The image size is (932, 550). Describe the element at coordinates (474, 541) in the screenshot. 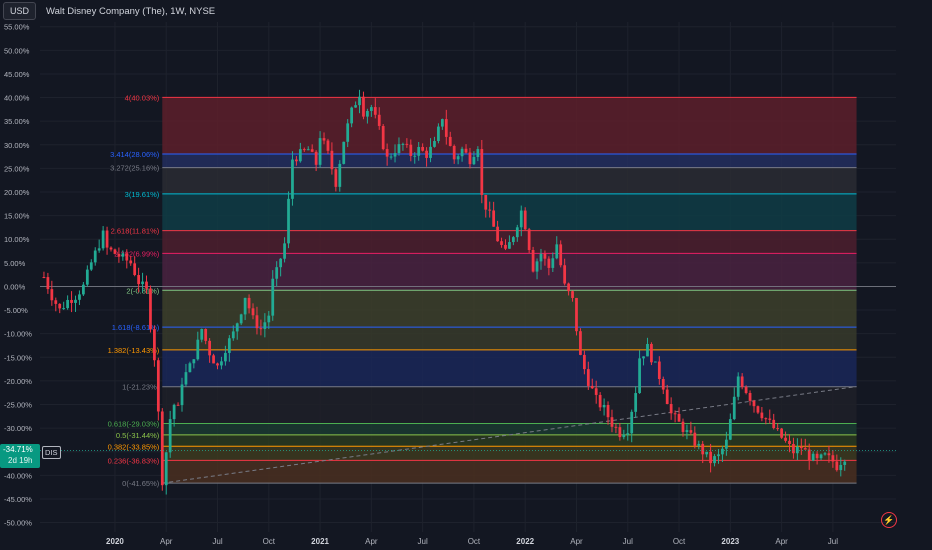

I see `x-tick-label: Oct` at that location.